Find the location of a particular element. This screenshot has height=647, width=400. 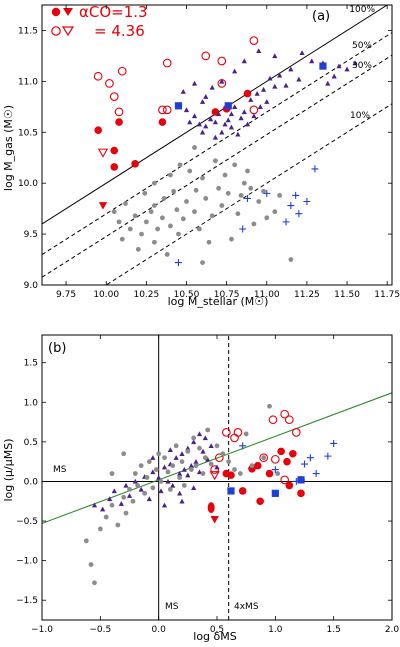

panel-b-point-ellipse-filled-red is located at coordinates (211, 508).